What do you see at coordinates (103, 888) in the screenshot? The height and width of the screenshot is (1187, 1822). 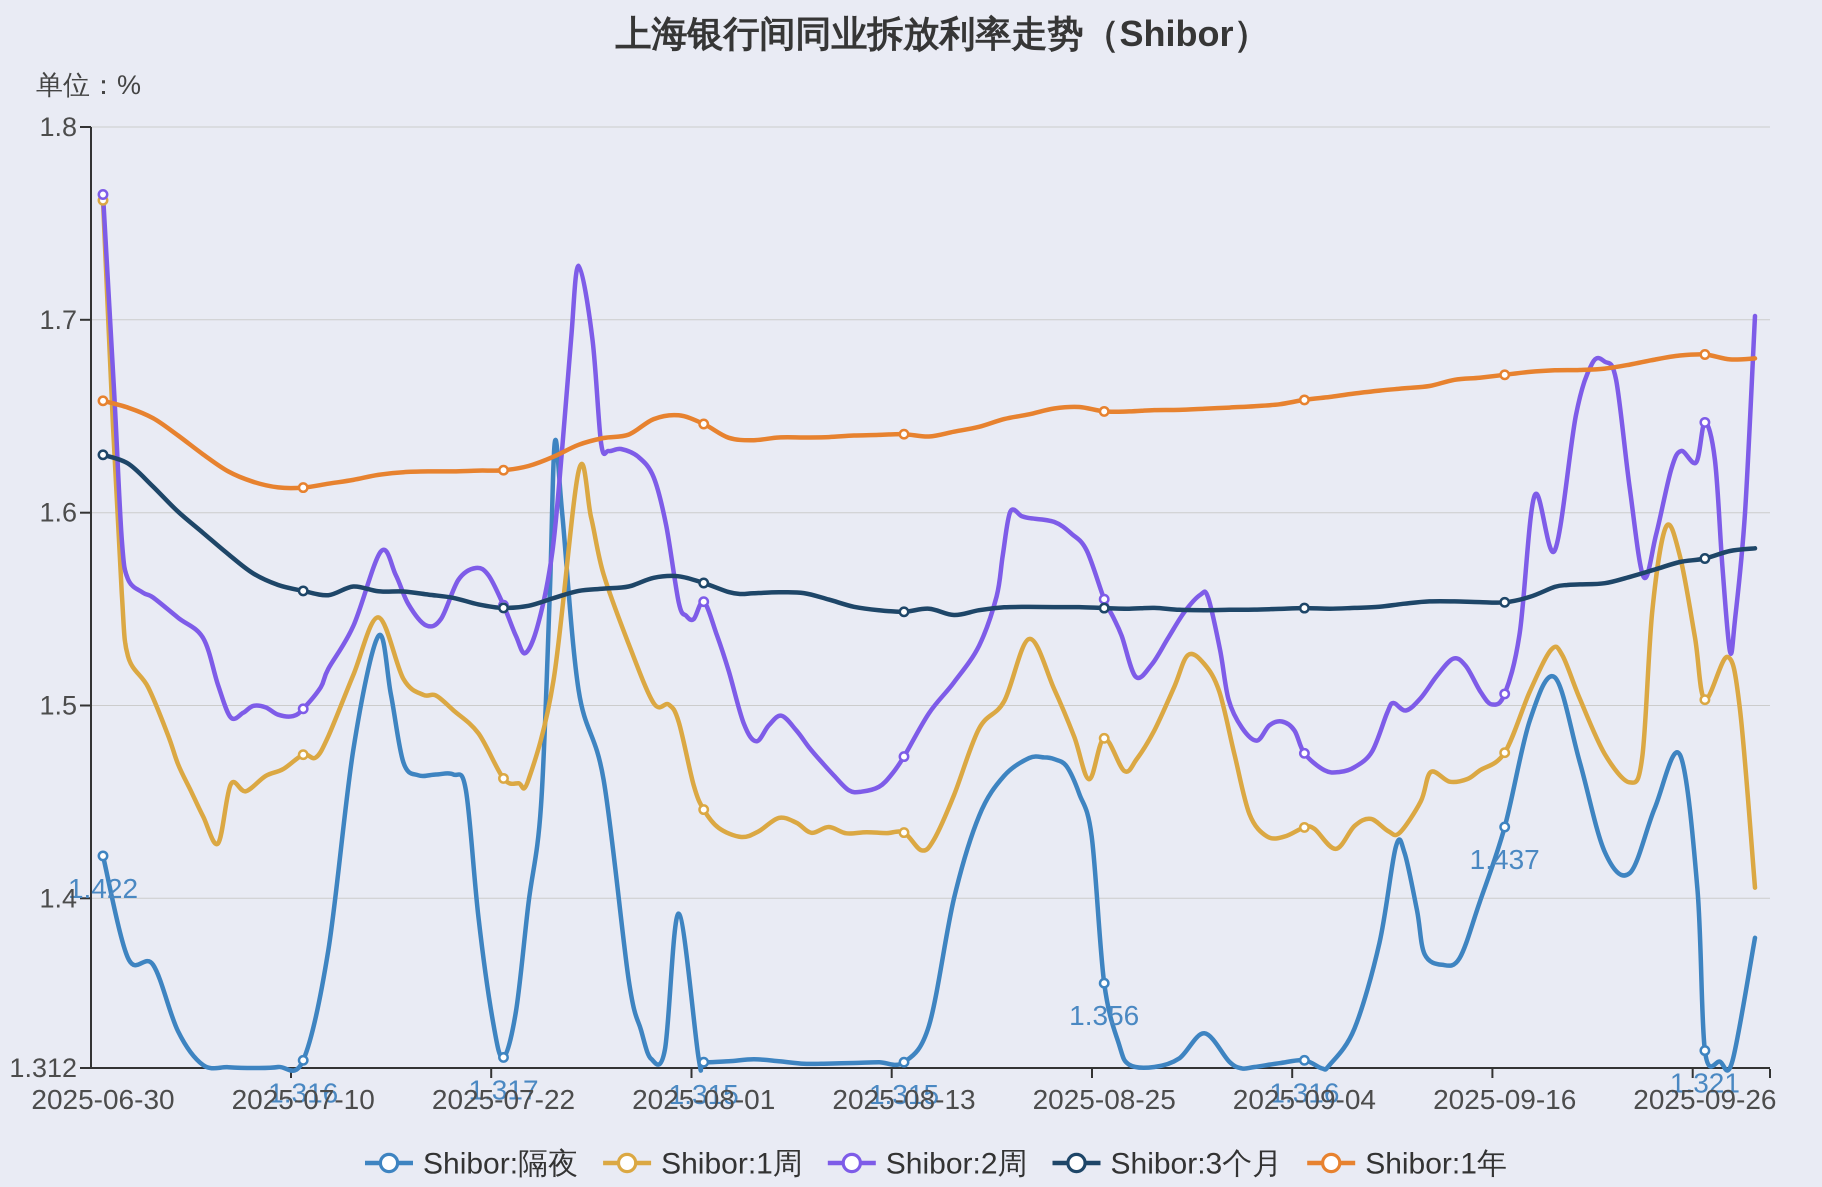 I see `svg-text: 1.422` at bounding box center [103, 888].